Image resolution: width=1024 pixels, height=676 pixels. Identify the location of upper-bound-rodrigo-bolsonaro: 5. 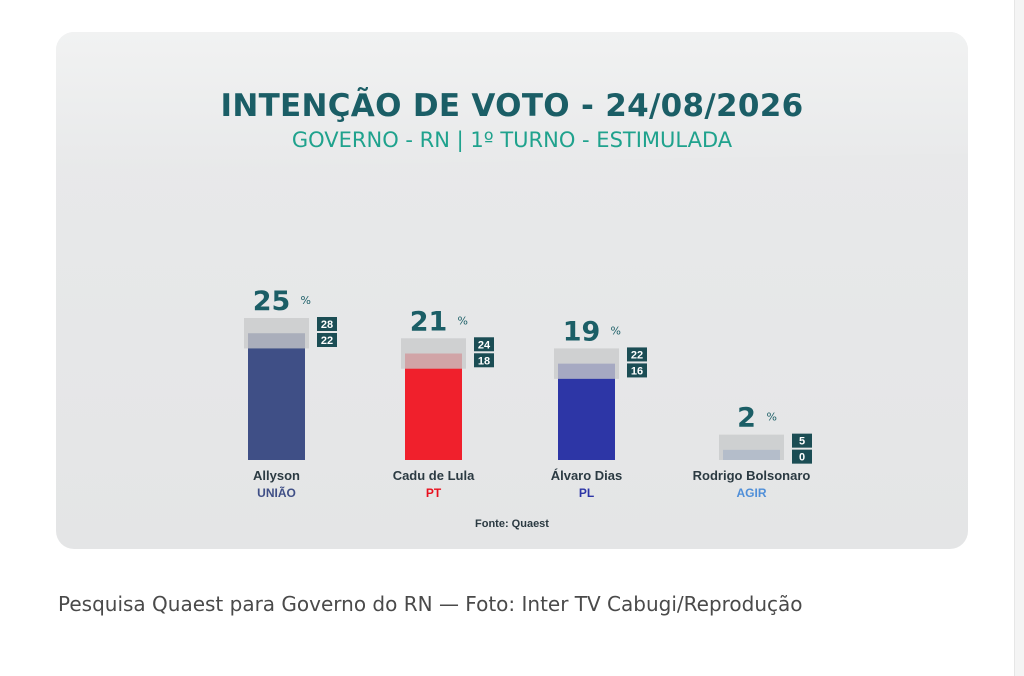
(802, 442).